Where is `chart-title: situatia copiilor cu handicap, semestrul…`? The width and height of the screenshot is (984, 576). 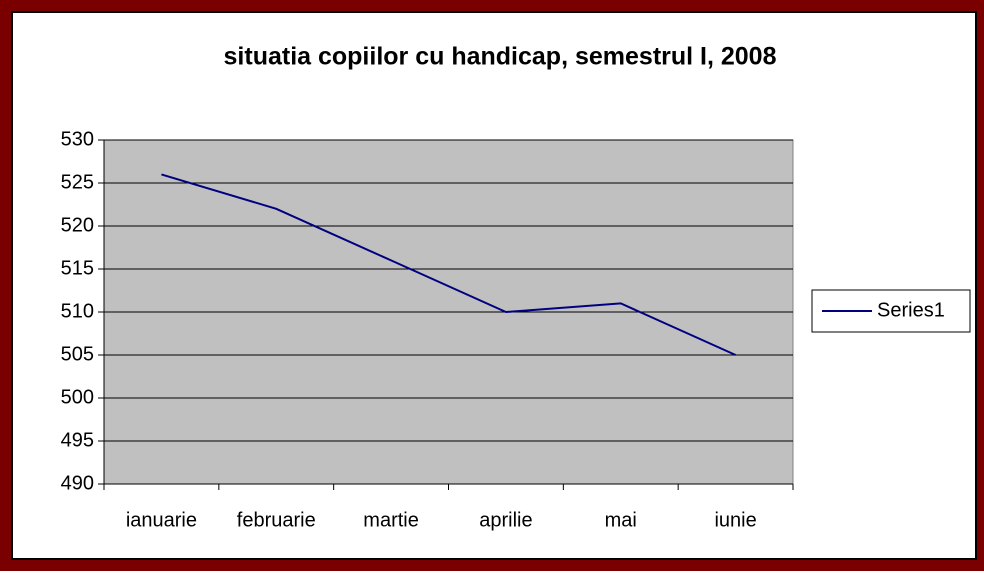
chart-title: situatia copiilor cu handicap, semestrul… is located at coordinates (500, 57).